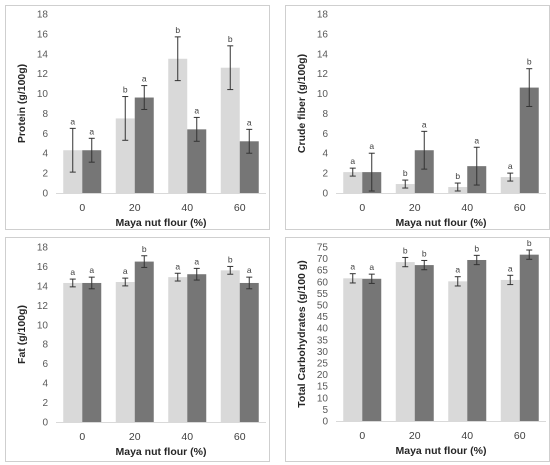 Image resolution: width=550 pixels, height=465 pixels. Describe the element at coordinates (22, 103) in the screenshot. I see `y-axis-title: Protein (g/100g)` at that location.